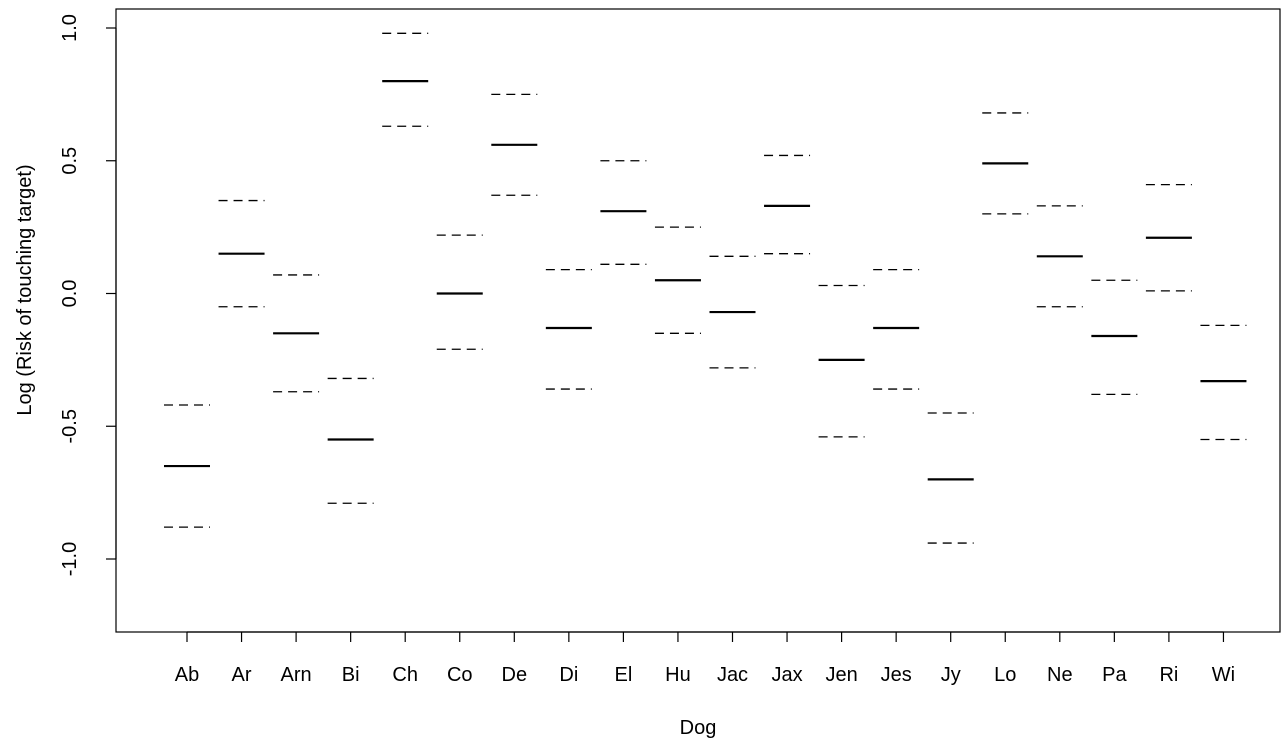 Image resolution: width=1286 pixels, height=739 pixels. I want to click on x-tick-label: Hu, so click(678, 675).